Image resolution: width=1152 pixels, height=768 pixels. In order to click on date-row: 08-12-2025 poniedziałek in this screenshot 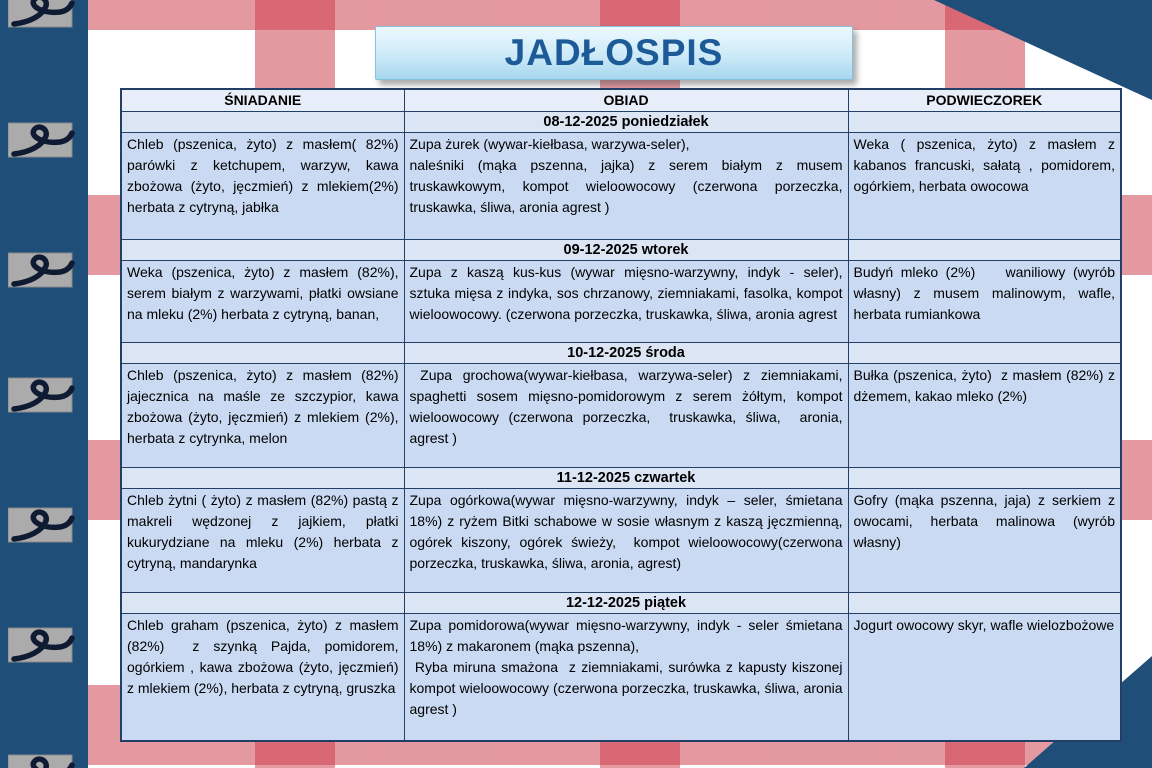, I will do `click(621, 121)`.